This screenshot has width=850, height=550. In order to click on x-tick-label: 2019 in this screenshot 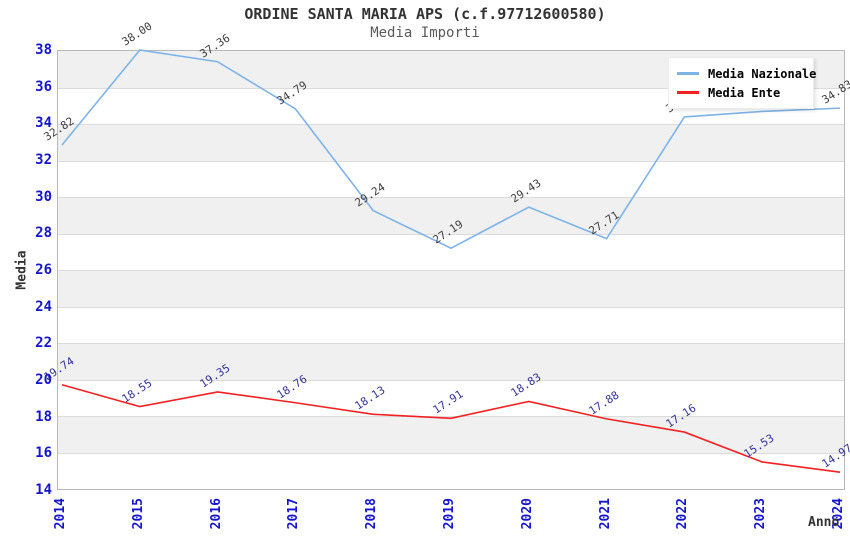, I will do `click(449, 514)`.